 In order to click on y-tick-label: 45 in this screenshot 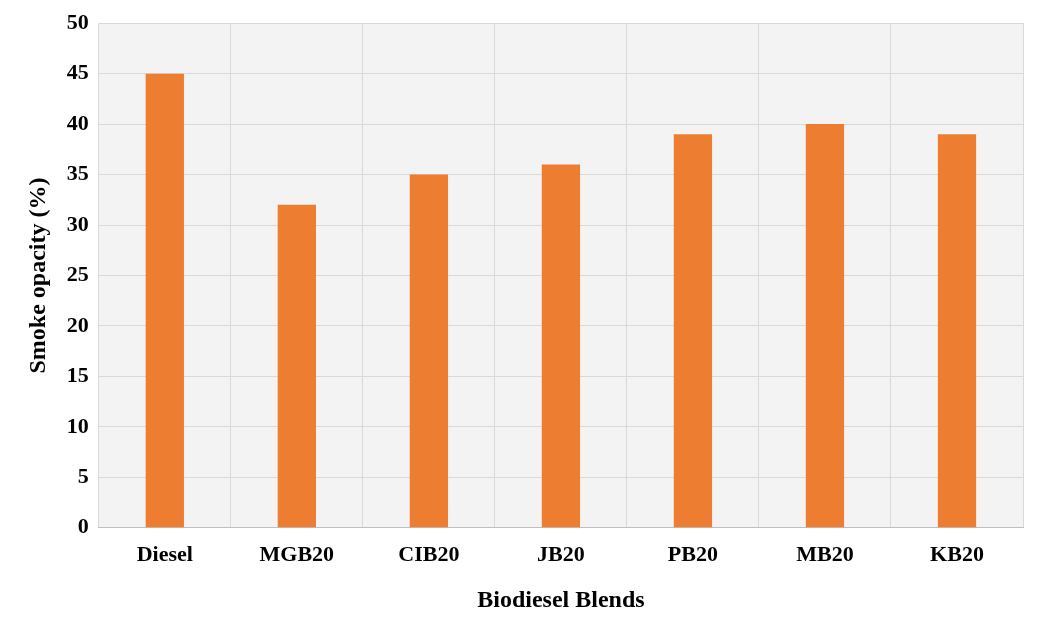, I will do `click(77, 72)`.